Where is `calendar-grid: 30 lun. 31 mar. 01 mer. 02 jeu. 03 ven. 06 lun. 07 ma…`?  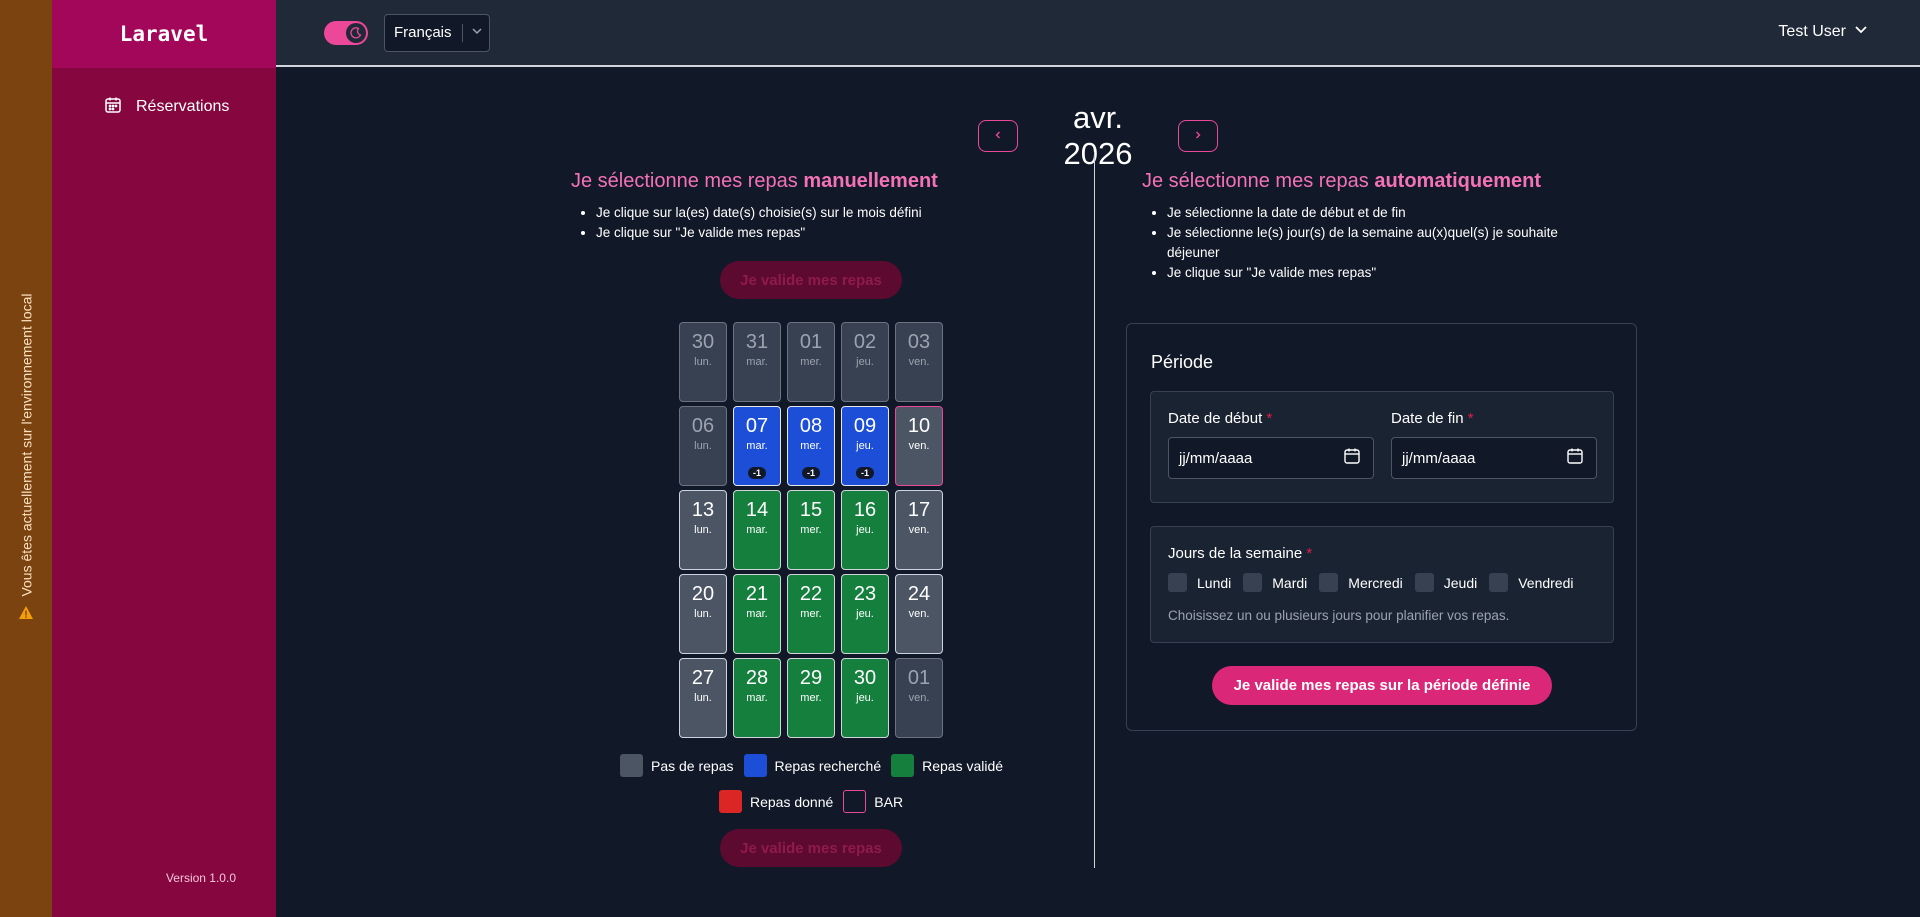 calendar-grid: 30 lun. 31 mar. 01 mer. 02 jeu. 03 ven. 06 lun. 07 ma… is located at coordinates (811, 530).